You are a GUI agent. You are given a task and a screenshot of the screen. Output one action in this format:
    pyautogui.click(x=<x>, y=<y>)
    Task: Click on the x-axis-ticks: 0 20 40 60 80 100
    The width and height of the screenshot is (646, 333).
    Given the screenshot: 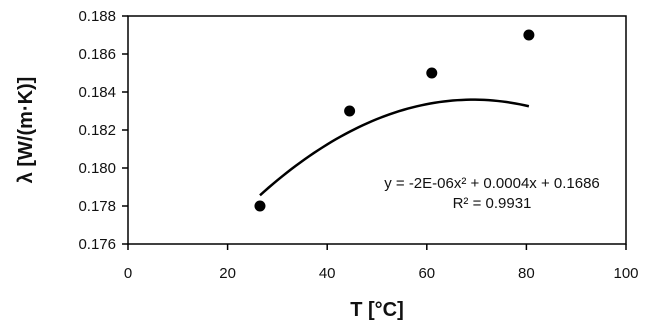 What is the action you would take?
    pyautogui.click(x=381, y=263)
    